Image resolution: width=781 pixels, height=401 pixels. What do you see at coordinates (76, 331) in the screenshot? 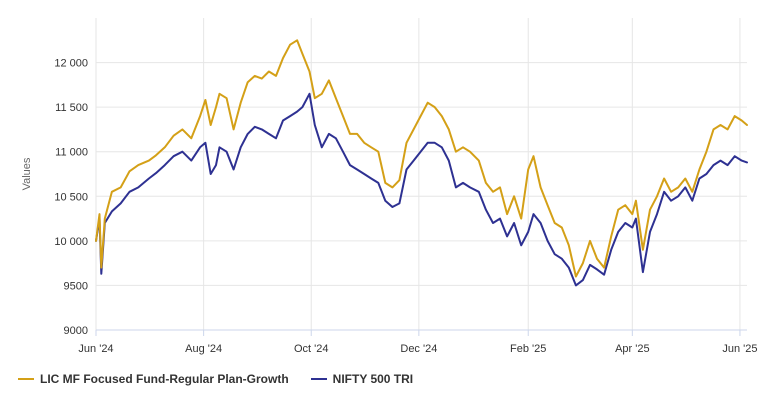
I see `y-tick-label: 9000` at bounding box center [76, 331].